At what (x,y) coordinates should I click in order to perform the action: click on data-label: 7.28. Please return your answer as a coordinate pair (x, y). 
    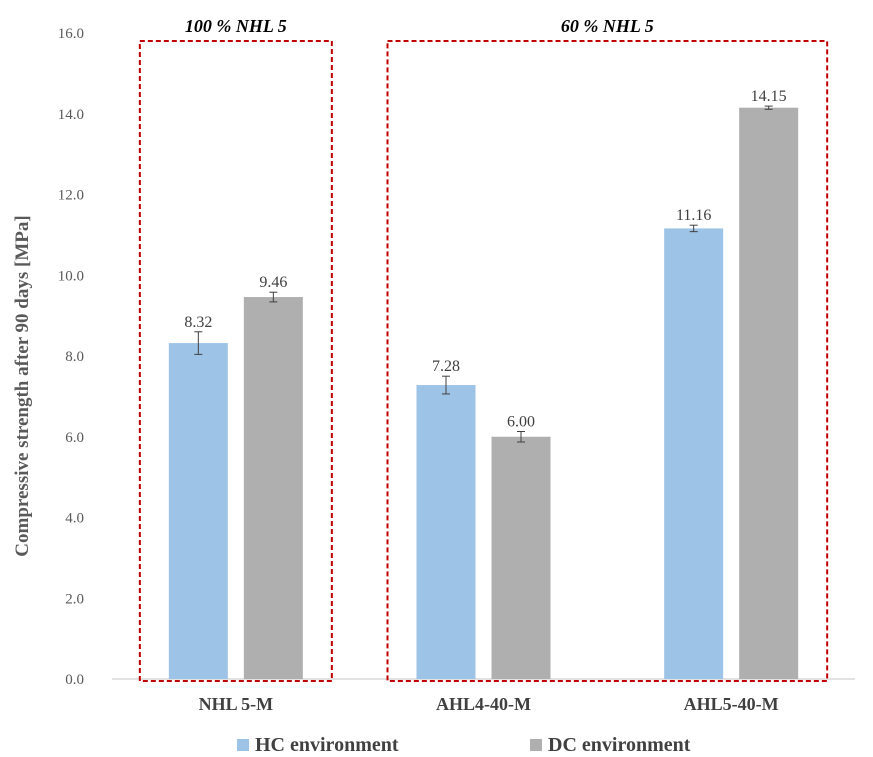
    Looking at the image, I should click on (446, 366).